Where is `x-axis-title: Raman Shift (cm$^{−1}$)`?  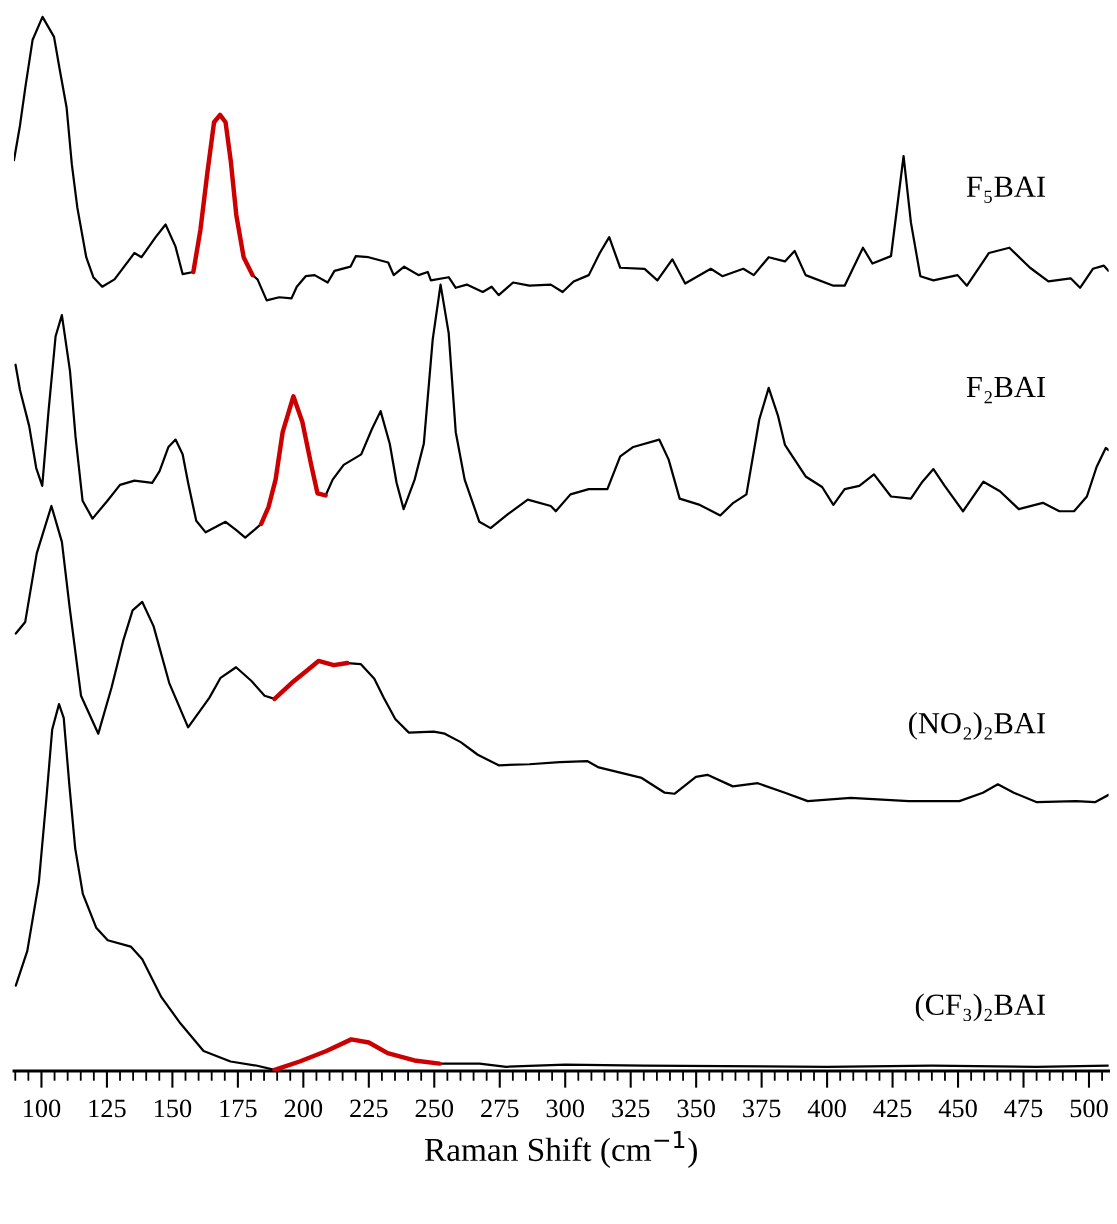 x-axis-title: Raman Shift (cm$^{−1}$) is located at coordinates (560, 1149).